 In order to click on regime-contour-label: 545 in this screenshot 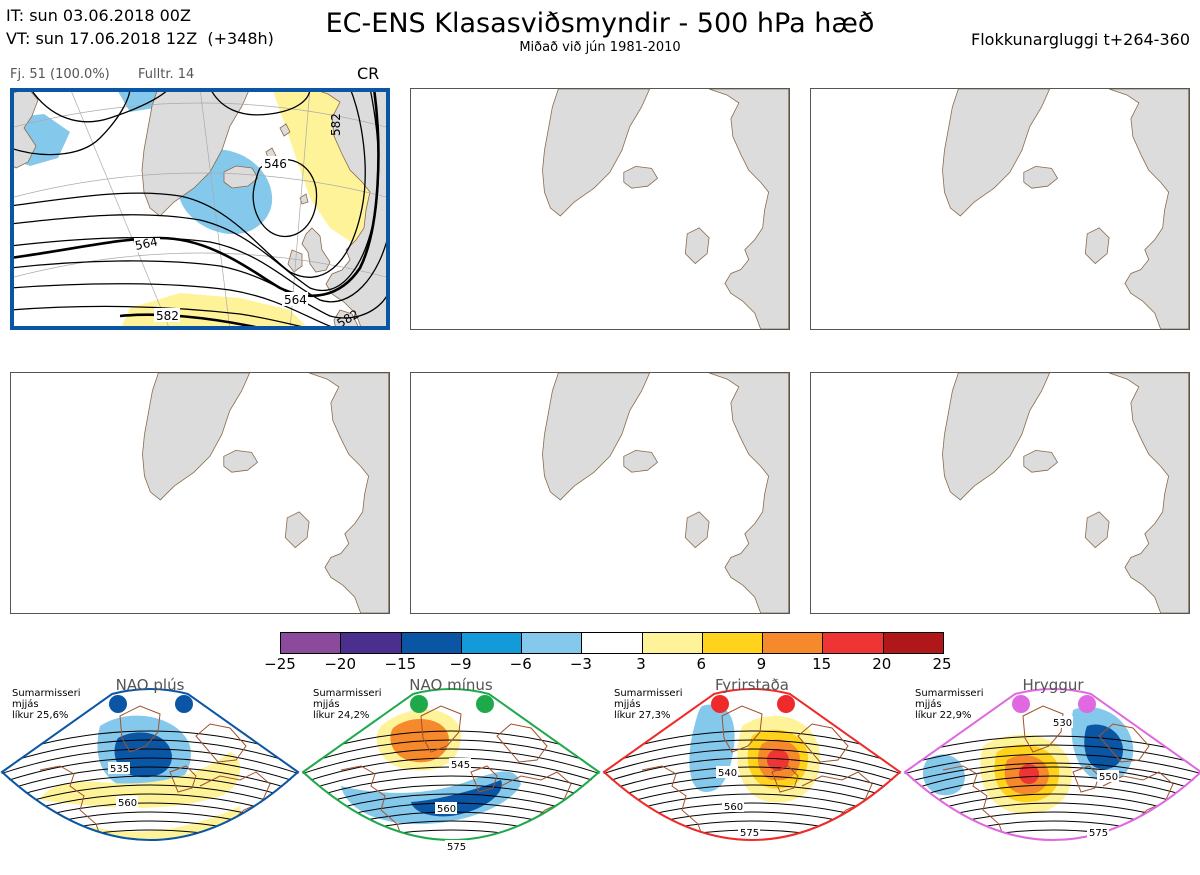, I will do `click(460, 765)`.